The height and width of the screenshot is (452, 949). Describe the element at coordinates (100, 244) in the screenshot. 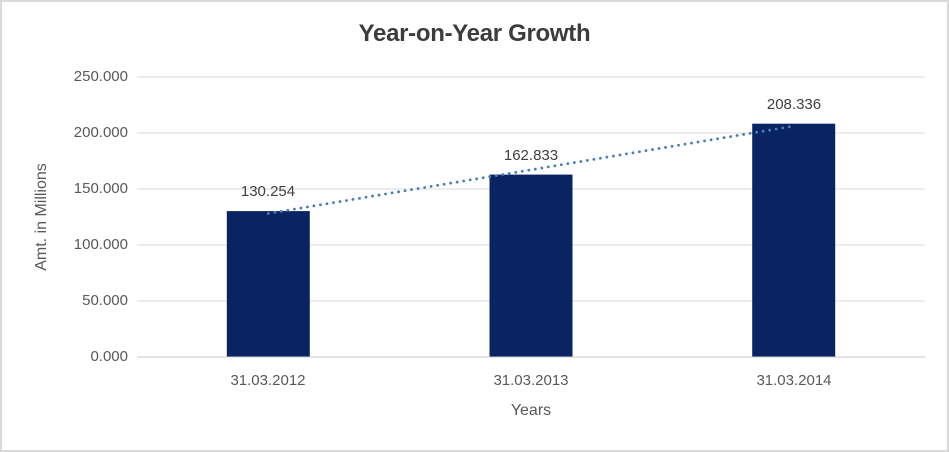

I see `y-tick-label: 100.000` at that location.